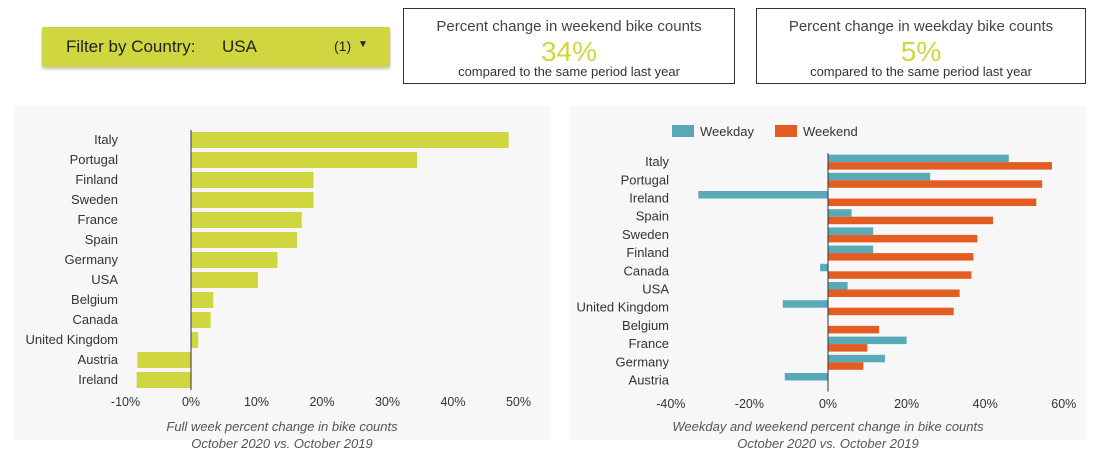 The height and width of the screenshot is (457, 1102). Describe the element at coordinates (856, 358) in the screenshot. I see `bar-weekday-germany` at that location.